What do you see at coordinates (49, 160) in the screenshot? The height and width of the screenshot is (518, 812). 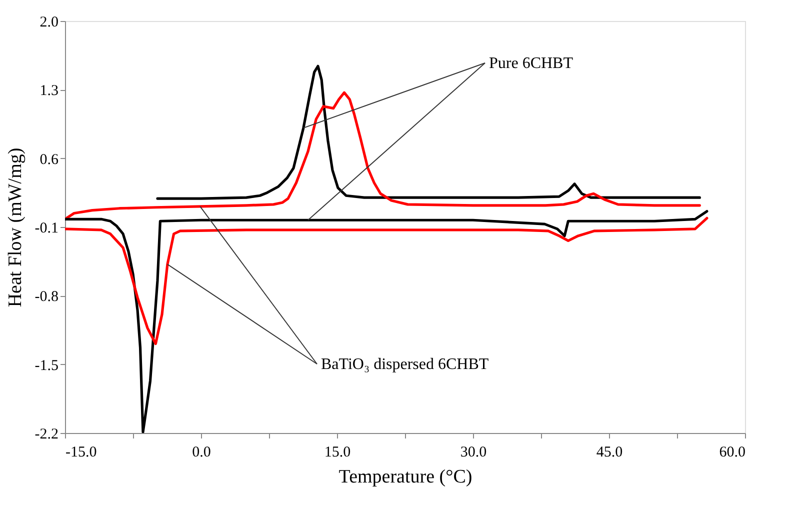 I see `y-tick-label: 0.6` at bounding box center [49, 160].